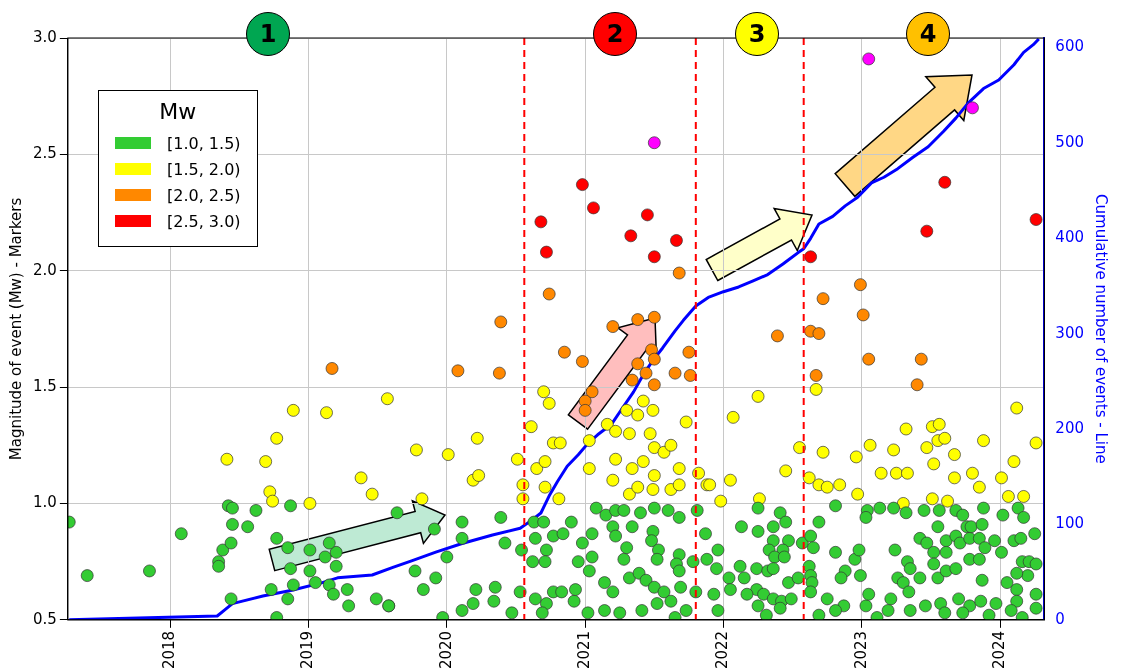  I want to click on numbered-circle: 4, so click(928, 34).